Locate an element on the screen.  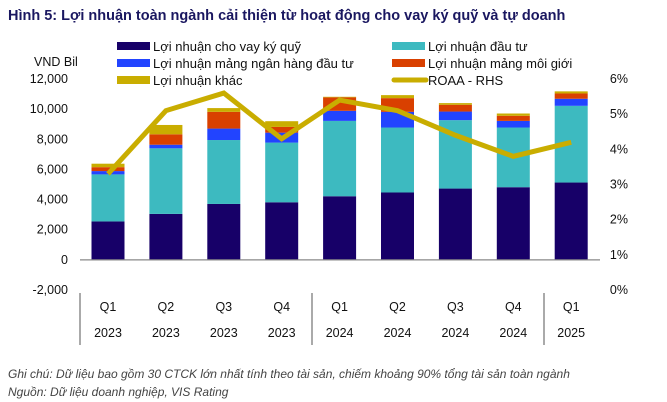
y2-tick-label: 3% is located at coordinates (619, 185).